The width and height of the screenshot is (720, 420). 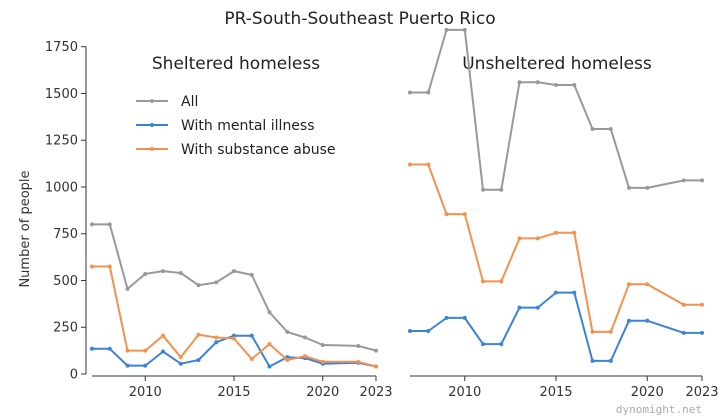 What do you see at coordinates (61, 141) in the screenshot?
I see `y-tick-label: 1250` at bounding box center [61, 141].